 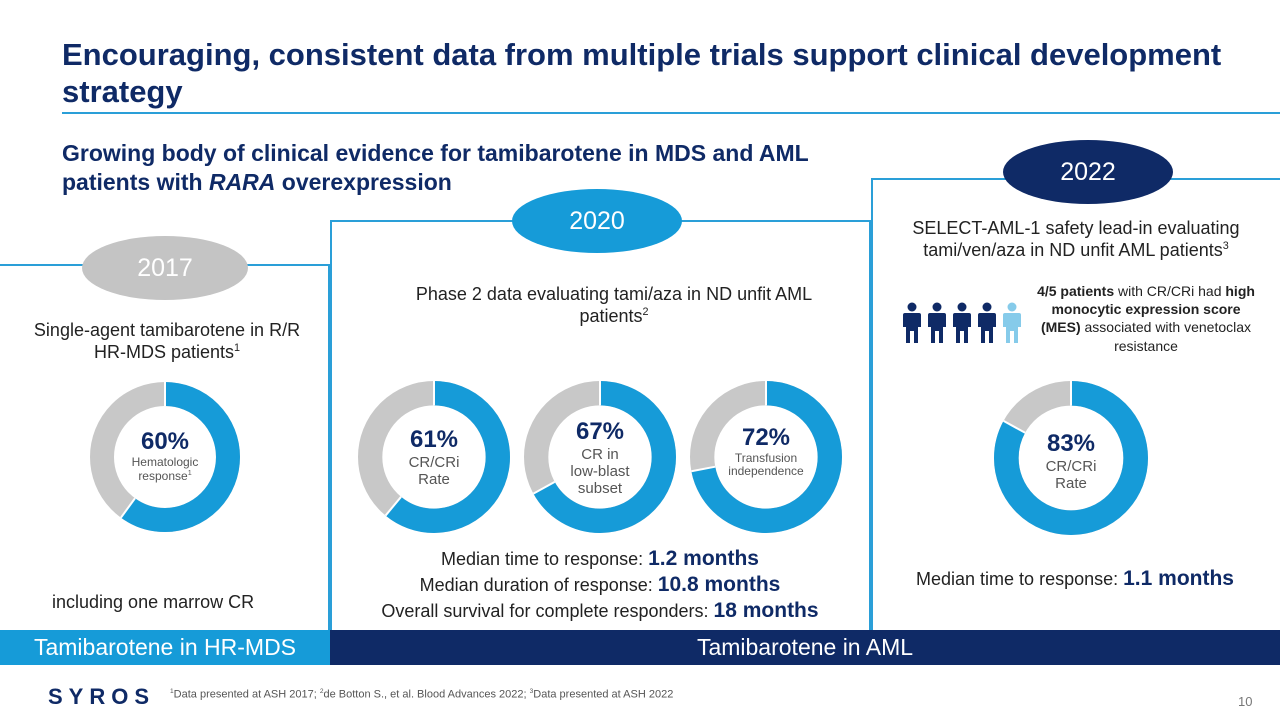 I want to click on donut-2022-sub1: CR/CRi, so click(x=1071, y=466).